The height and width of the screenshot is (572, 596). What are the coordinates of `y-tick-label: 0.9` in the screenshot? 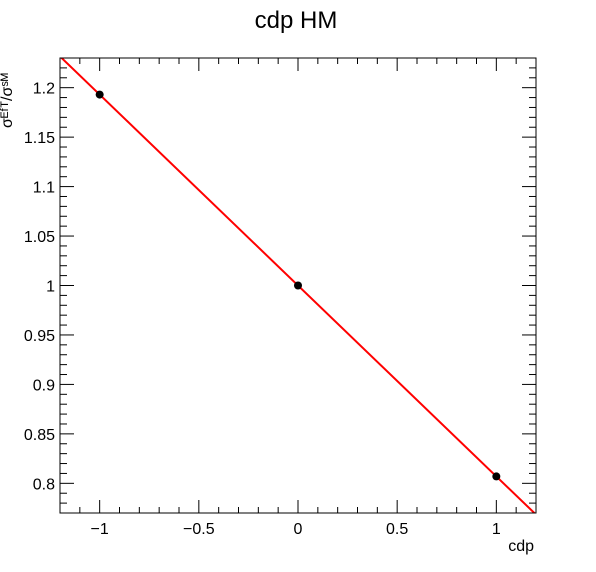 It's located at (44, 385).